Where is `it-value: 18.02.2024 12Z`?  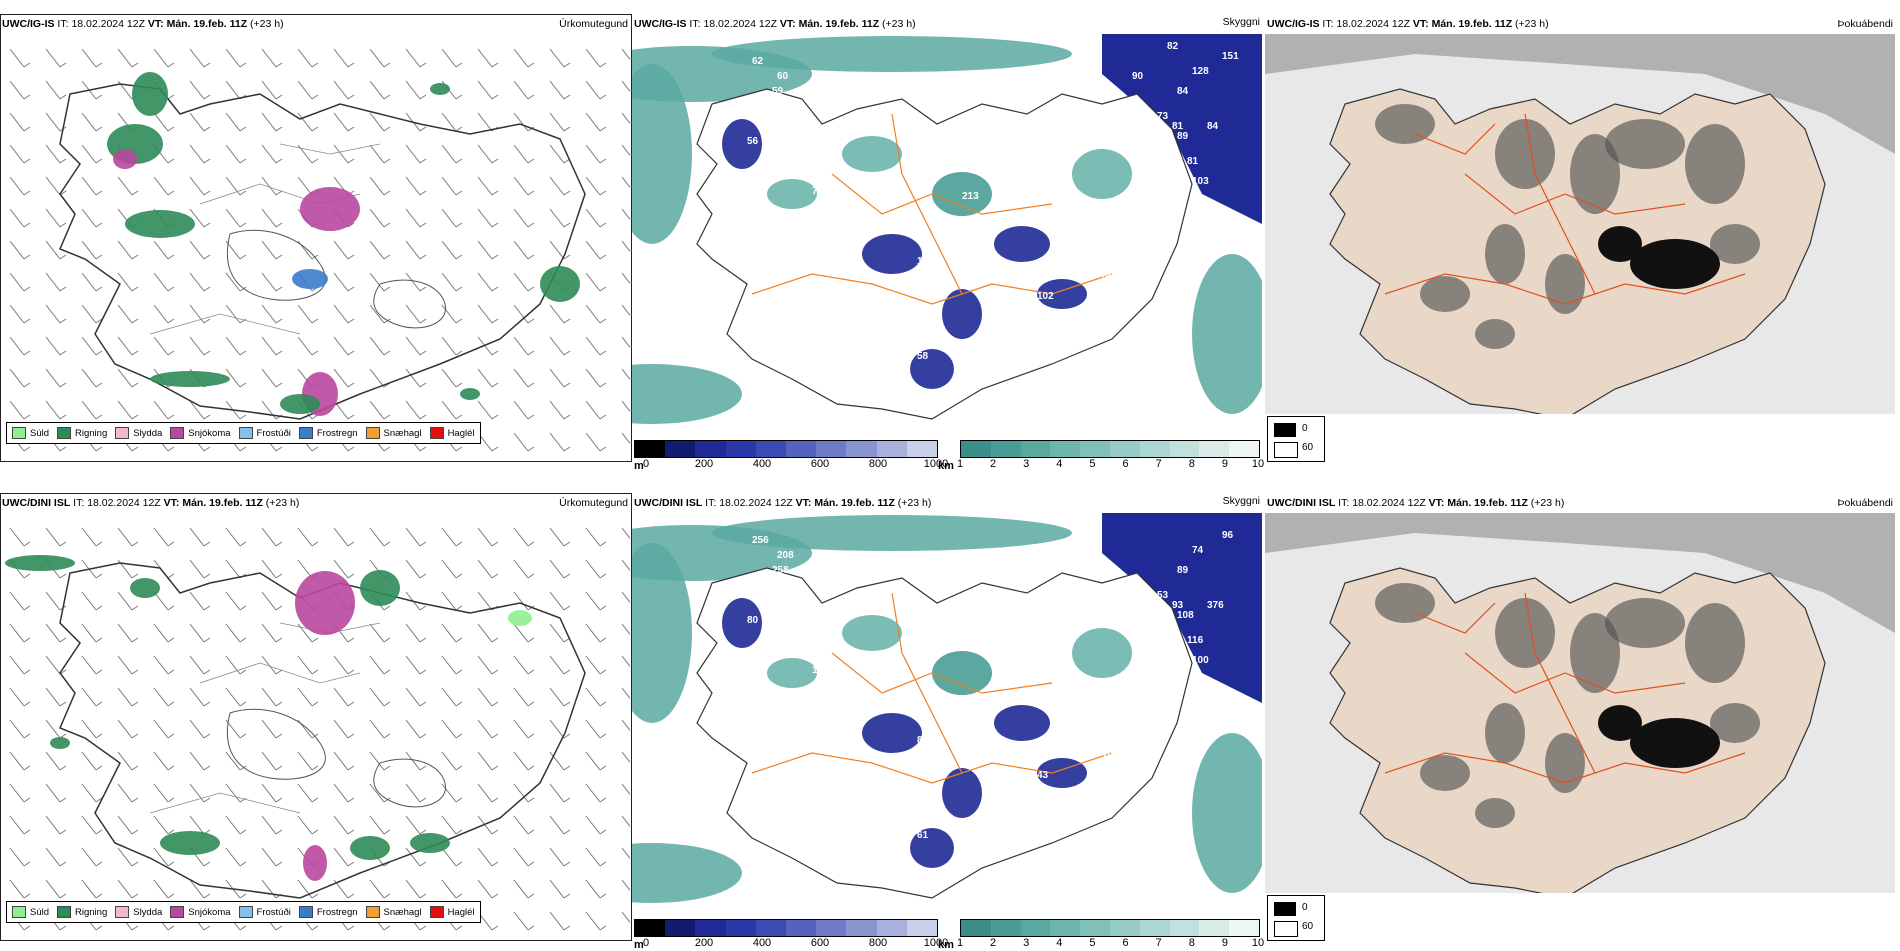 it-value: 18.02.2024 12Z is located at coordinates (1389, 503).